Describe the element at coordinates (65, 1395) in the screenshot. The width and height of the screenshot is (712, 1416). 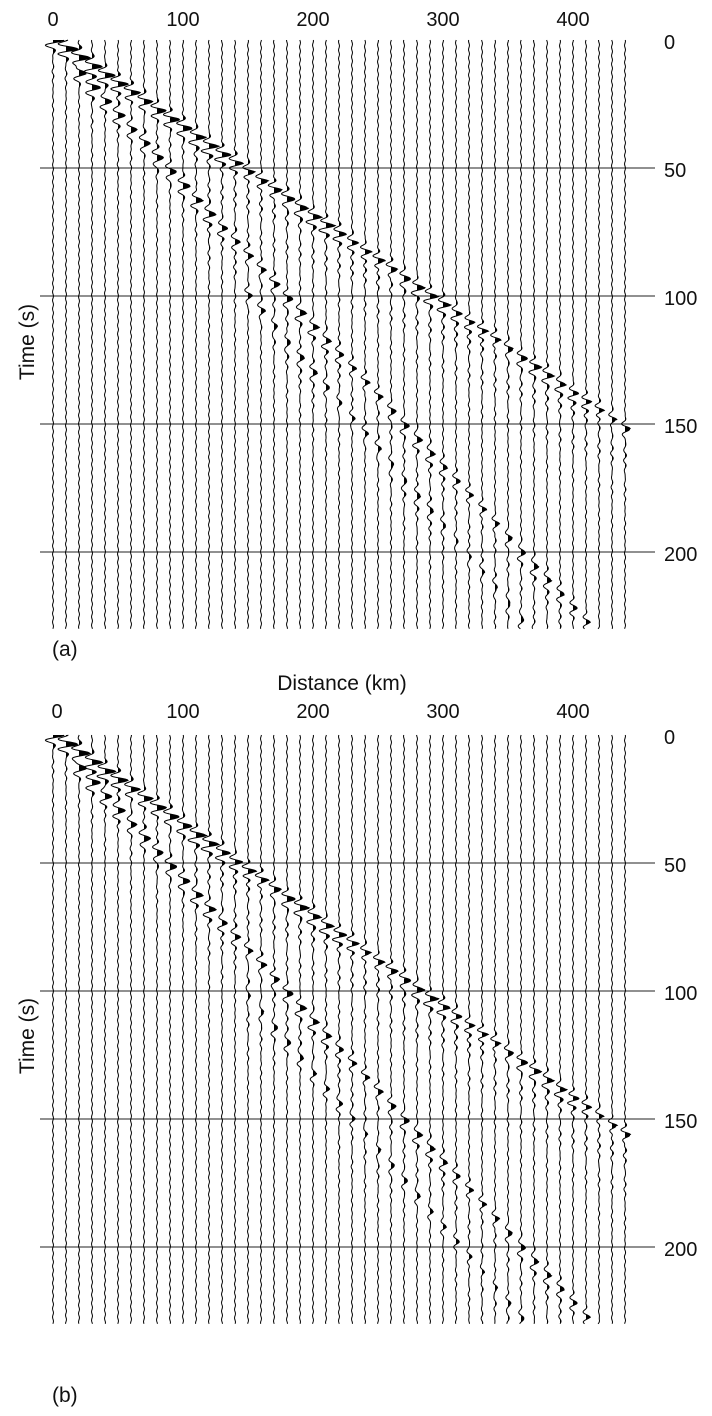
I see `panel-label-b: (b)` at that location.